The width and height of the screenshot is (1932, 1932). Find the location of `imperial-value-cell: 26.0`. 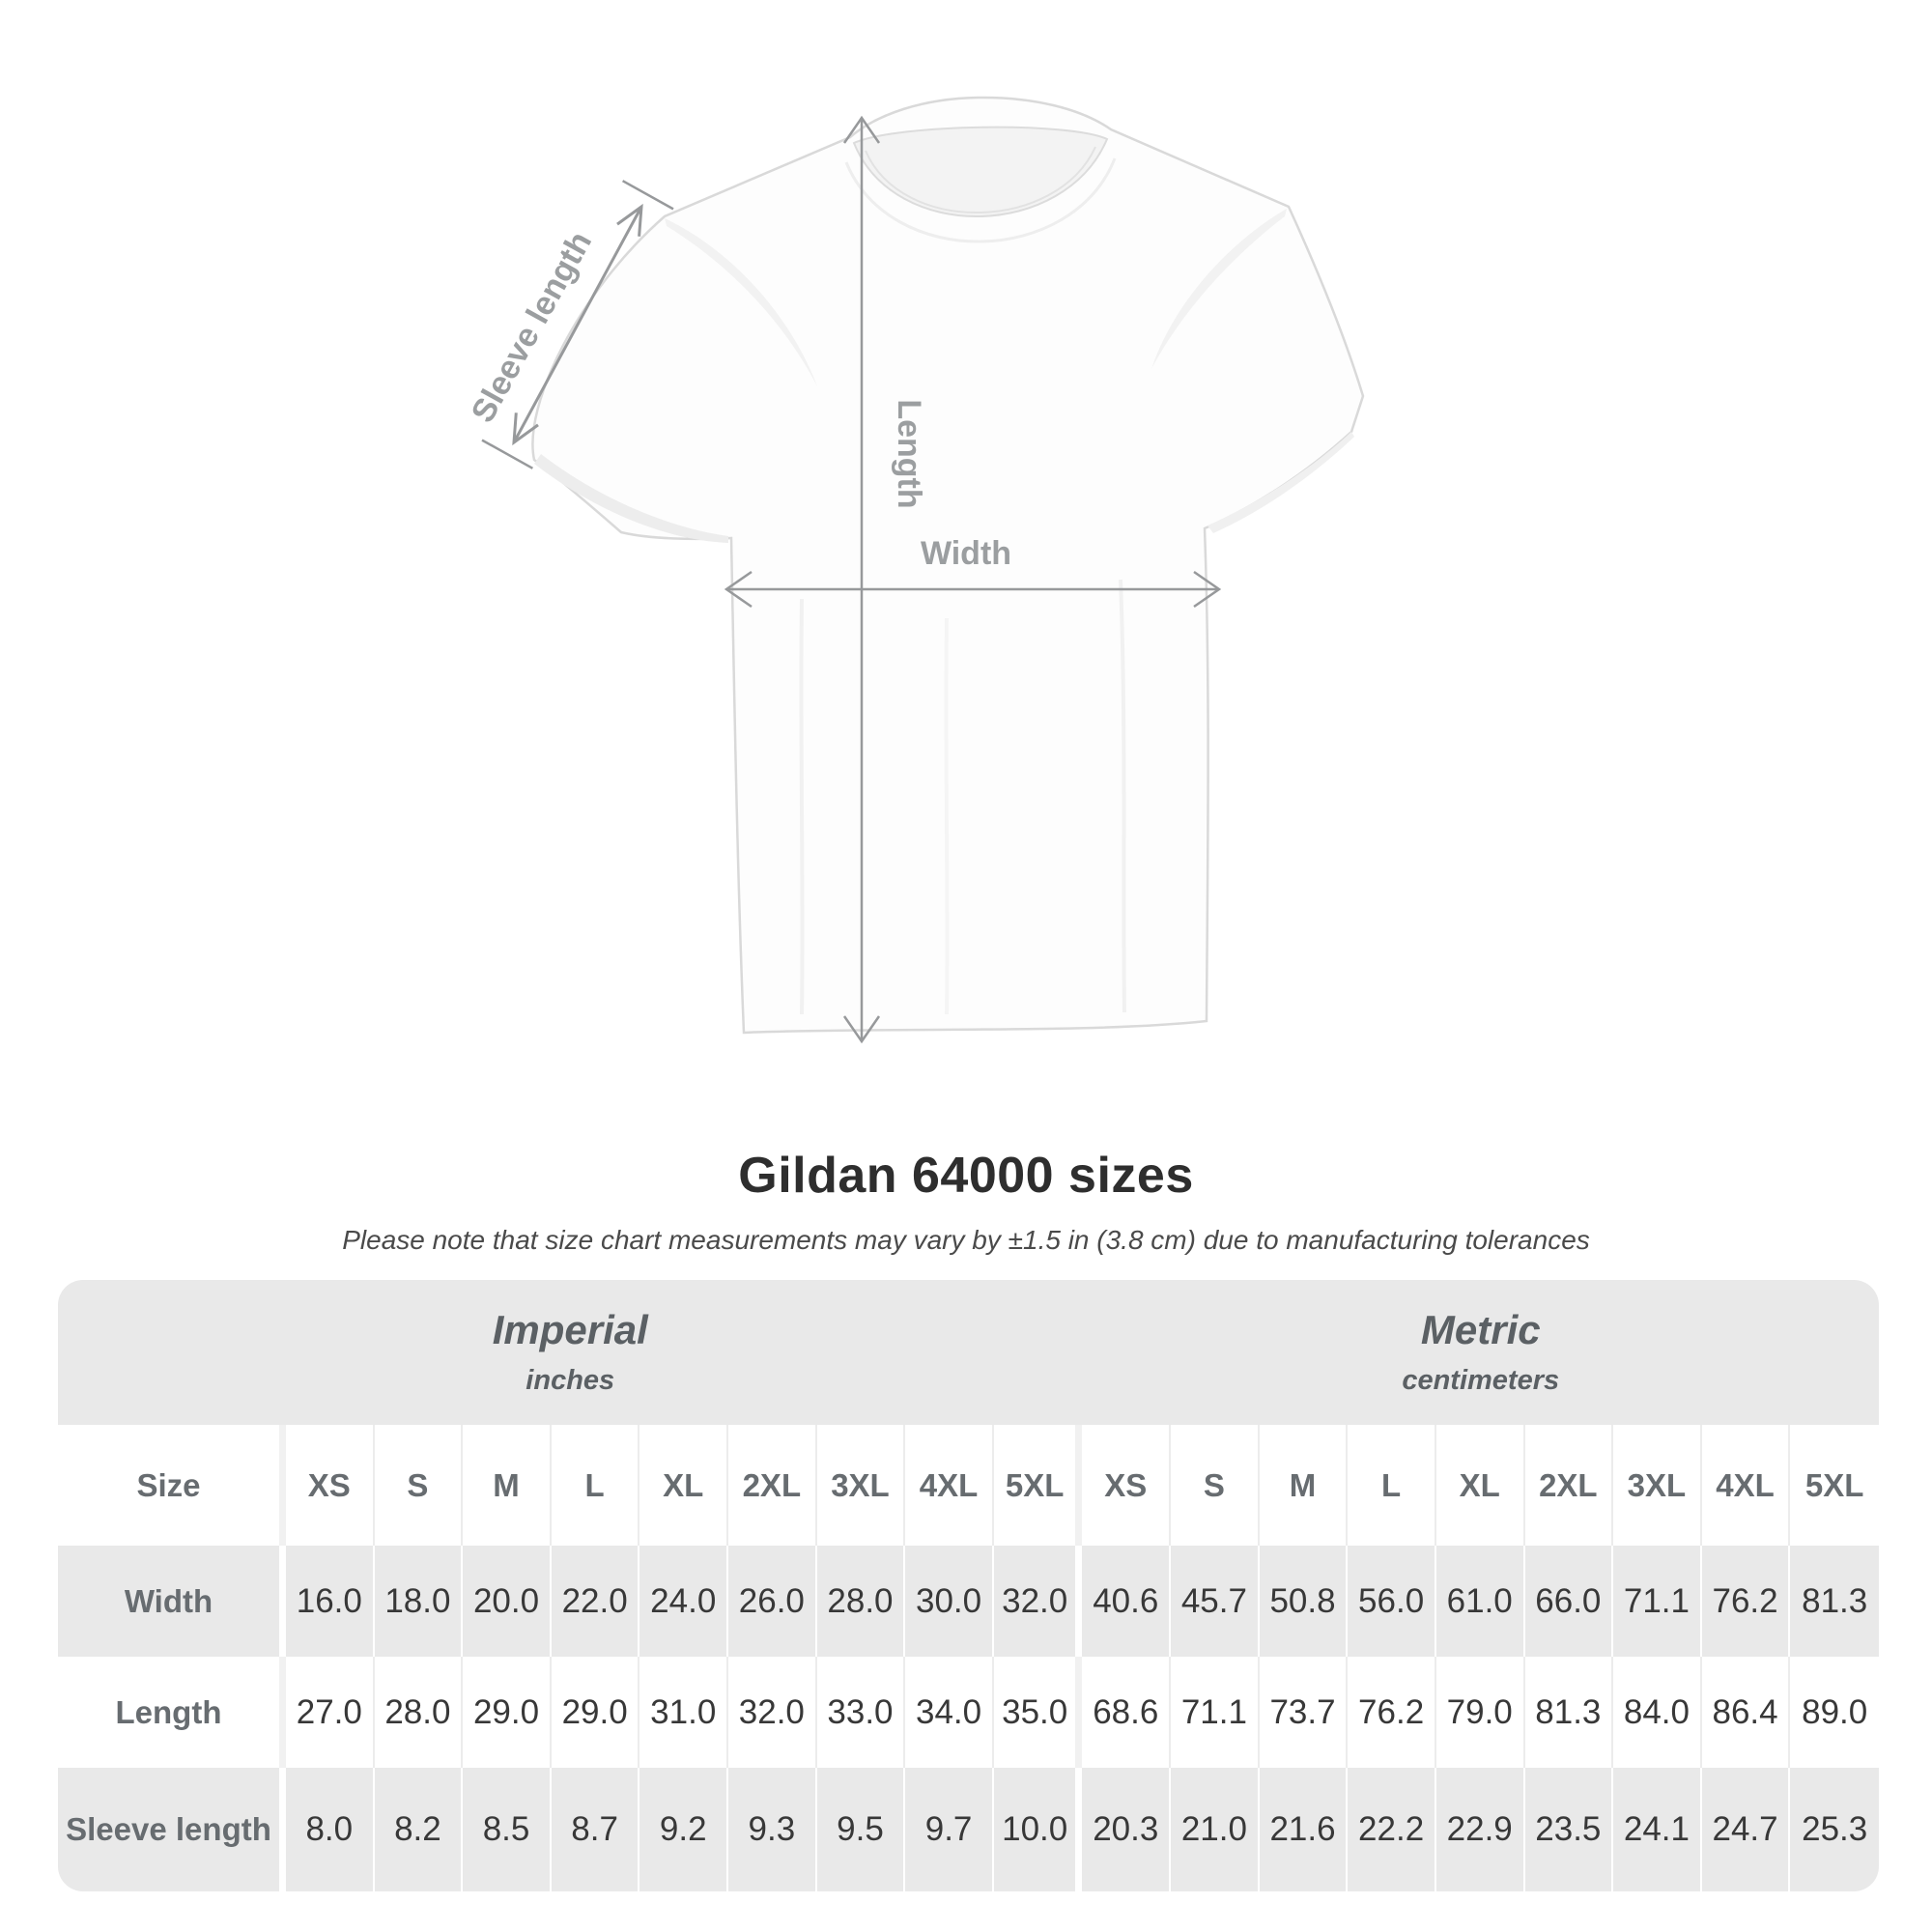

imperial-value-cell: 26.0 is located at coordinates (772, 1601).